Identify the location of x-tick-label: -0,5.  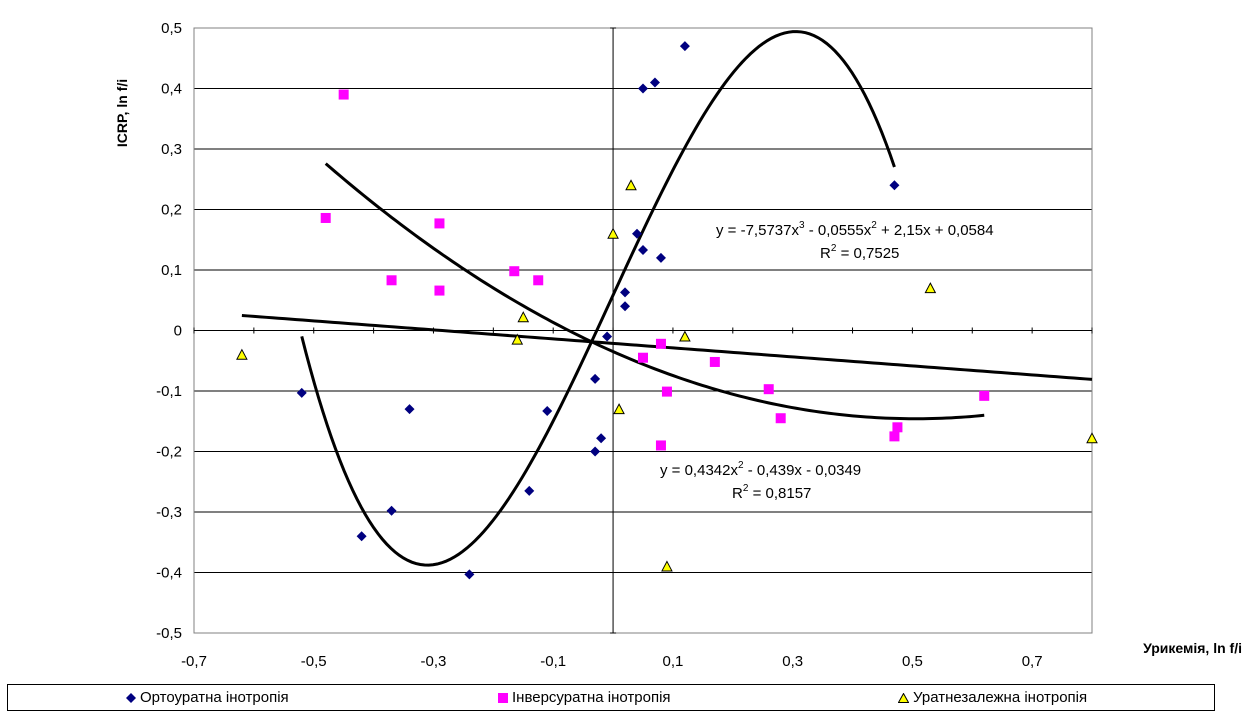
(314, 661).